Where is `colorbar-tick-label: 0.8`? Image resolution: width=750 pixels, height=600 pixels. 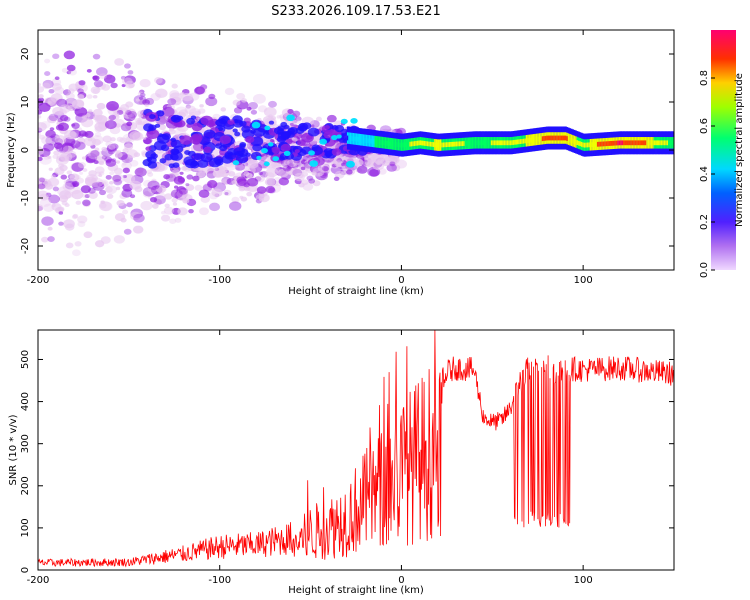
colorbar-tick-label: 0.8 is located at coordinates (704, 78).